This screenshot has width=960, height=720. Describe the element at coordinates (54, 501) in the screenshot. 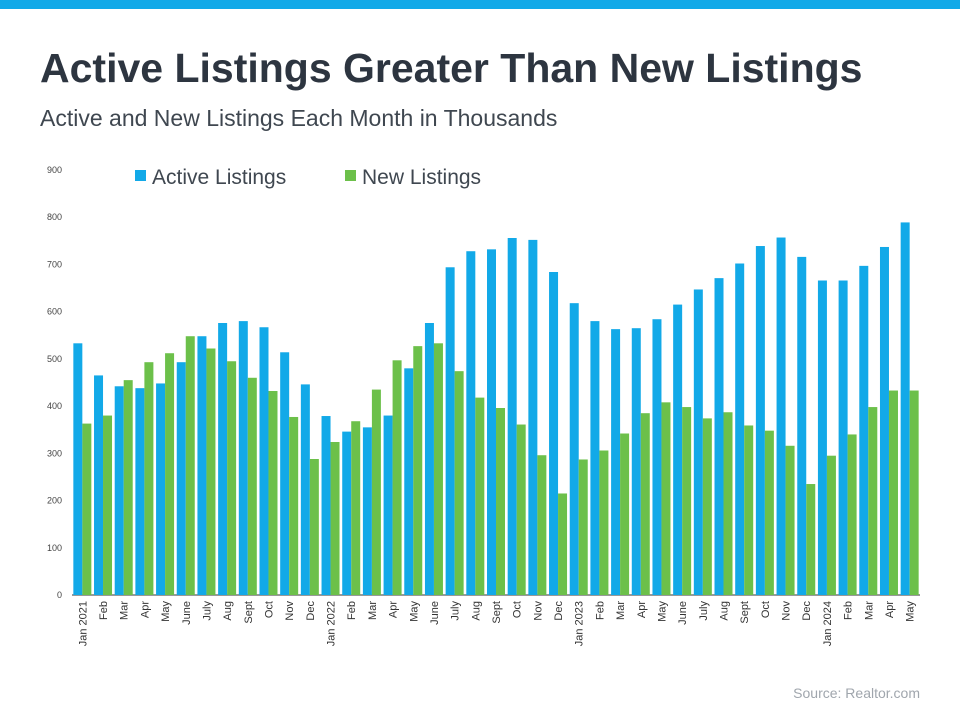

I see `y-tick-label: 200` at that location.